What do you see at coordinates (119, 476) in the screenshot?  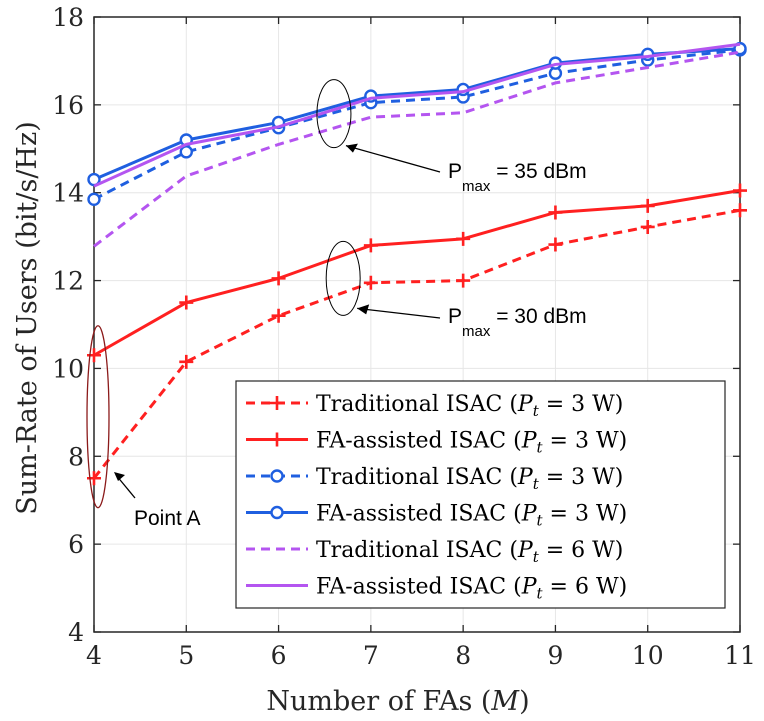 I see `arrowhead-point-a` at bounding box center [119, 476].